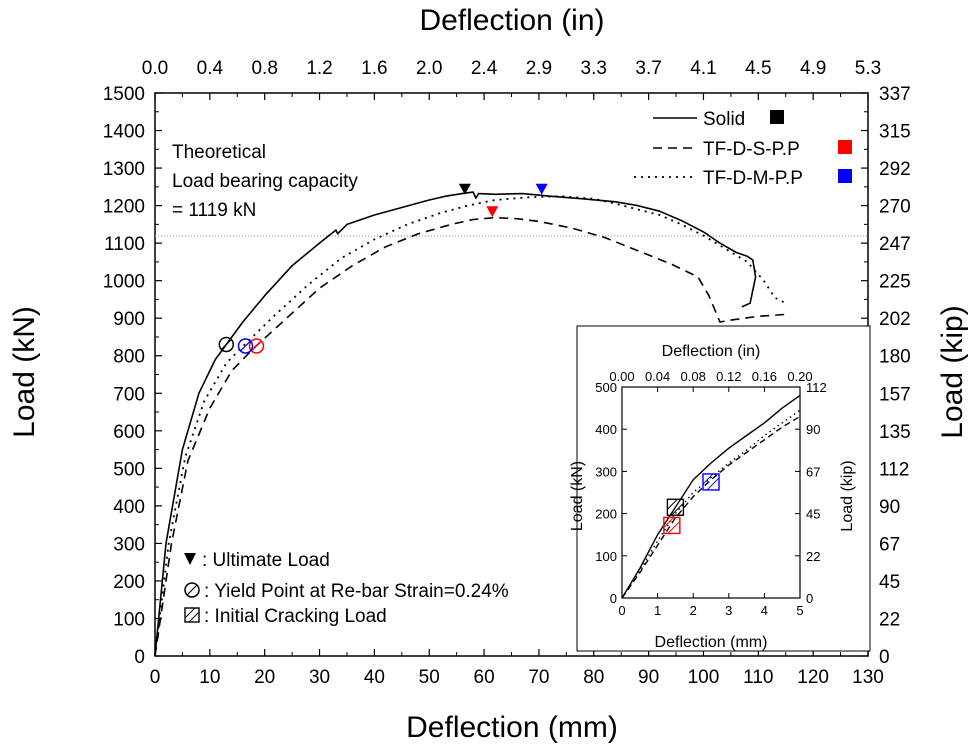 The width and height of the screenshot is (969, 751). What do you see at coordinates (621, 376) in the screenshot?
I see `inset-x2-tick-label: 0.00` at bounding box center [621, 376].